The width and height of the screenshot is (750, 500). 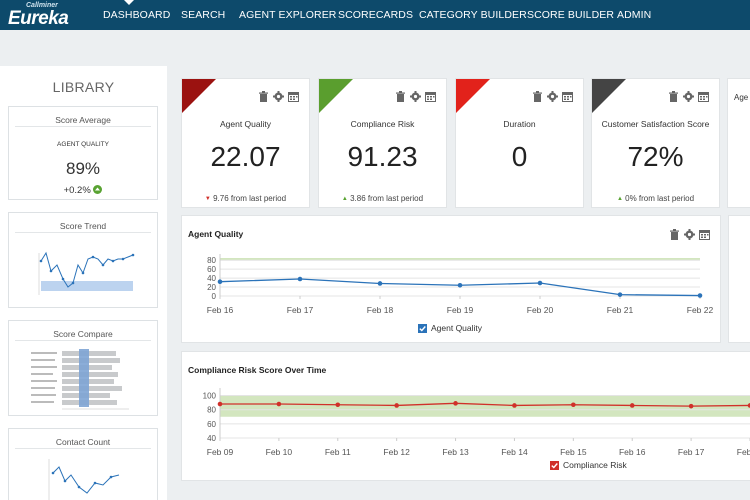 I want to click on nav-agent-explorer: AGENT EXPLORER, so click(x=288, y=15).